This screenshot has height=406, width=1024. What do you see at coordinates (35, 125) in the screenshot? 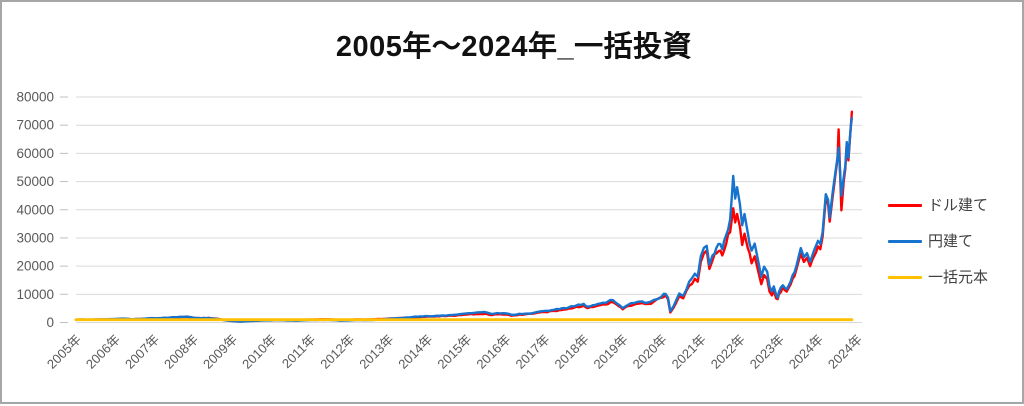
I see `y-tick-label: 70000` at bounding box center [35, 125].